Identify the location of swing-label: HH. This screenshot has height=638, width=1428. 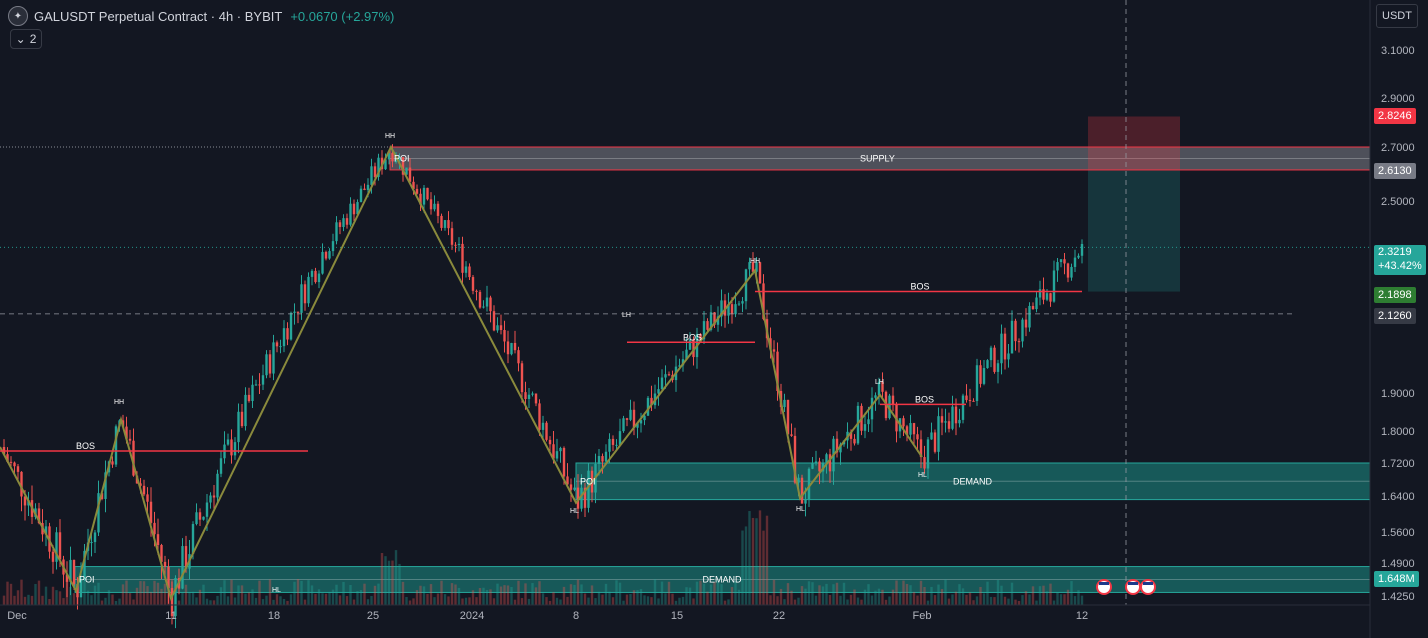
(119, 402).